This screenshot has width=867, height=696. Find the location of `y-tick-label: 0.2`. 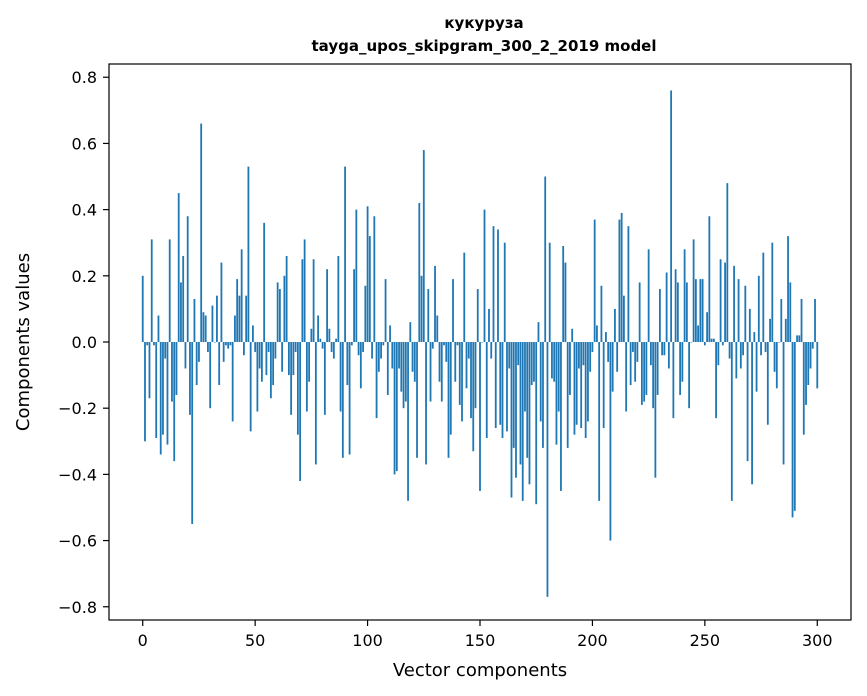

y-tick-label: 0.2 is located at coordinates (84, 276).